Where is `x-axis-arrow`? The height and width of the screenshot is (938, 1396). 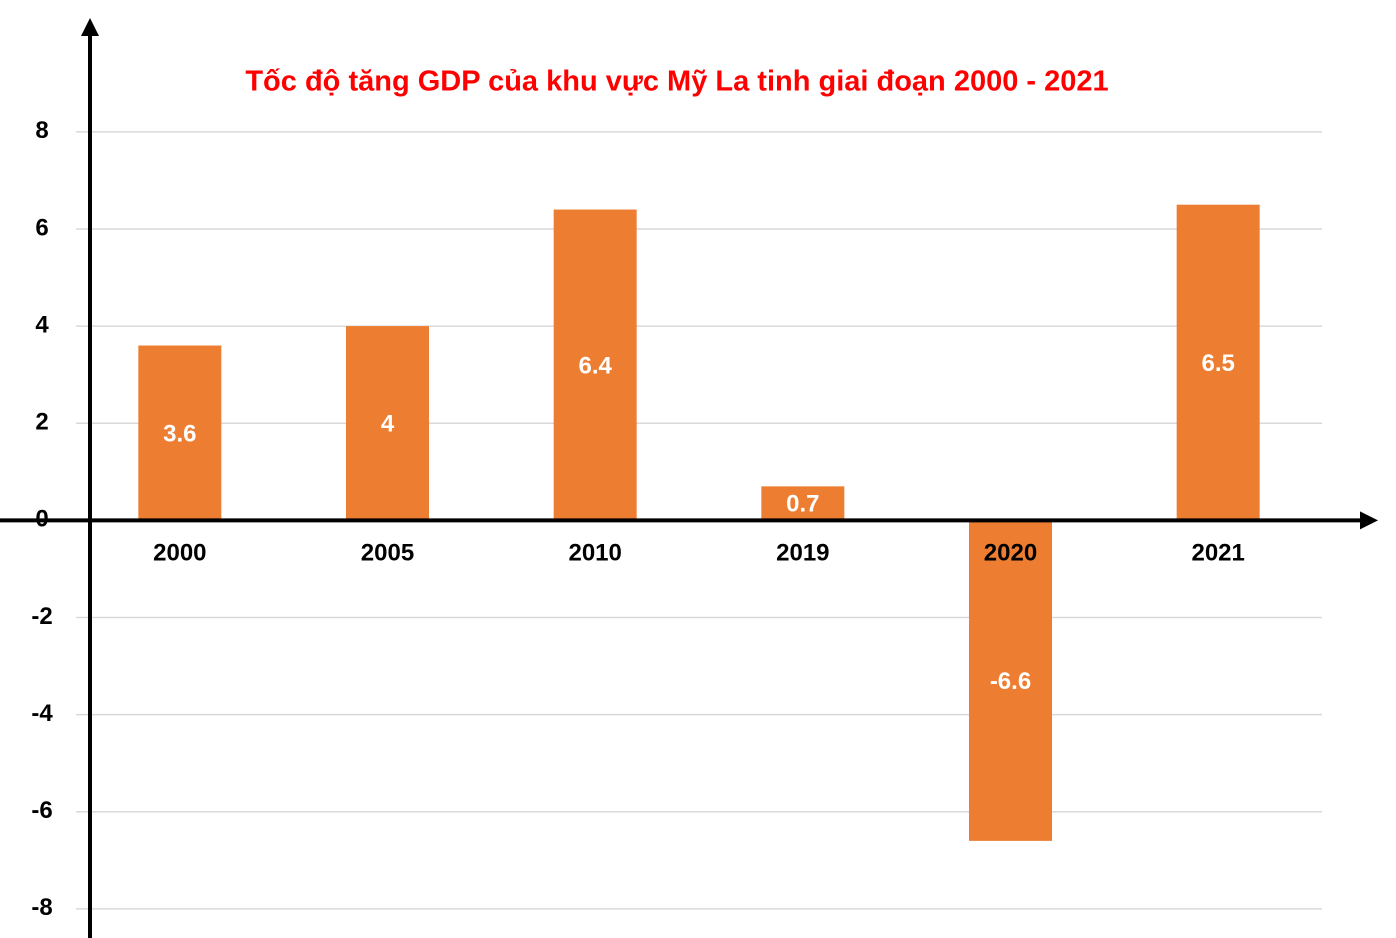
x-axis-arrow is located at coordinates (1369, 520).